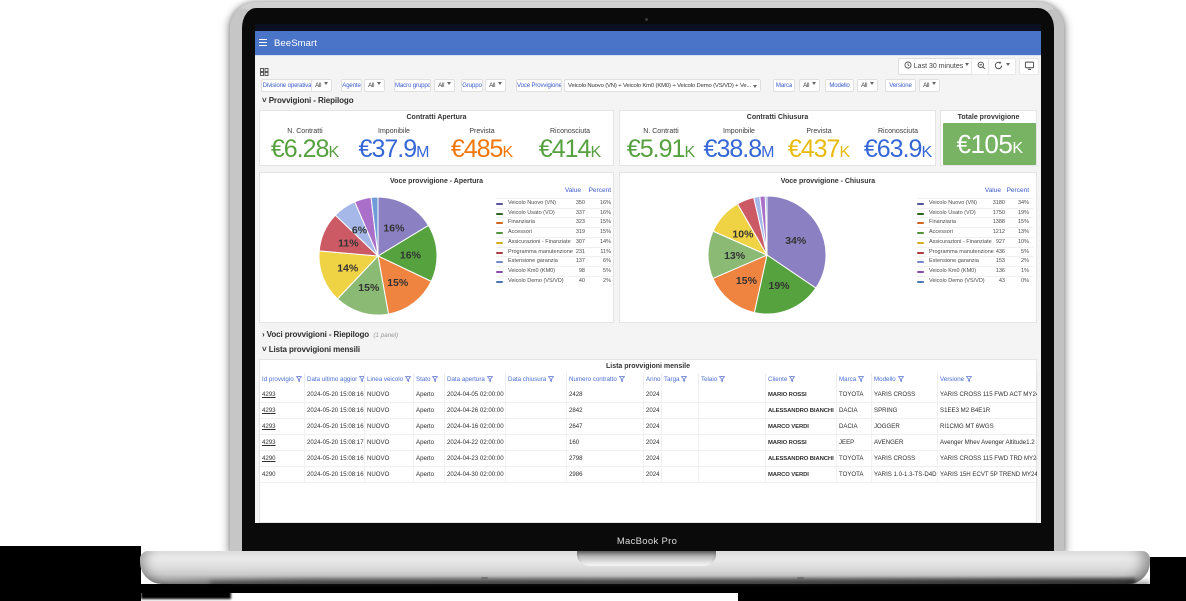  I want to click on svg-text: 13%, so click(735, 256).